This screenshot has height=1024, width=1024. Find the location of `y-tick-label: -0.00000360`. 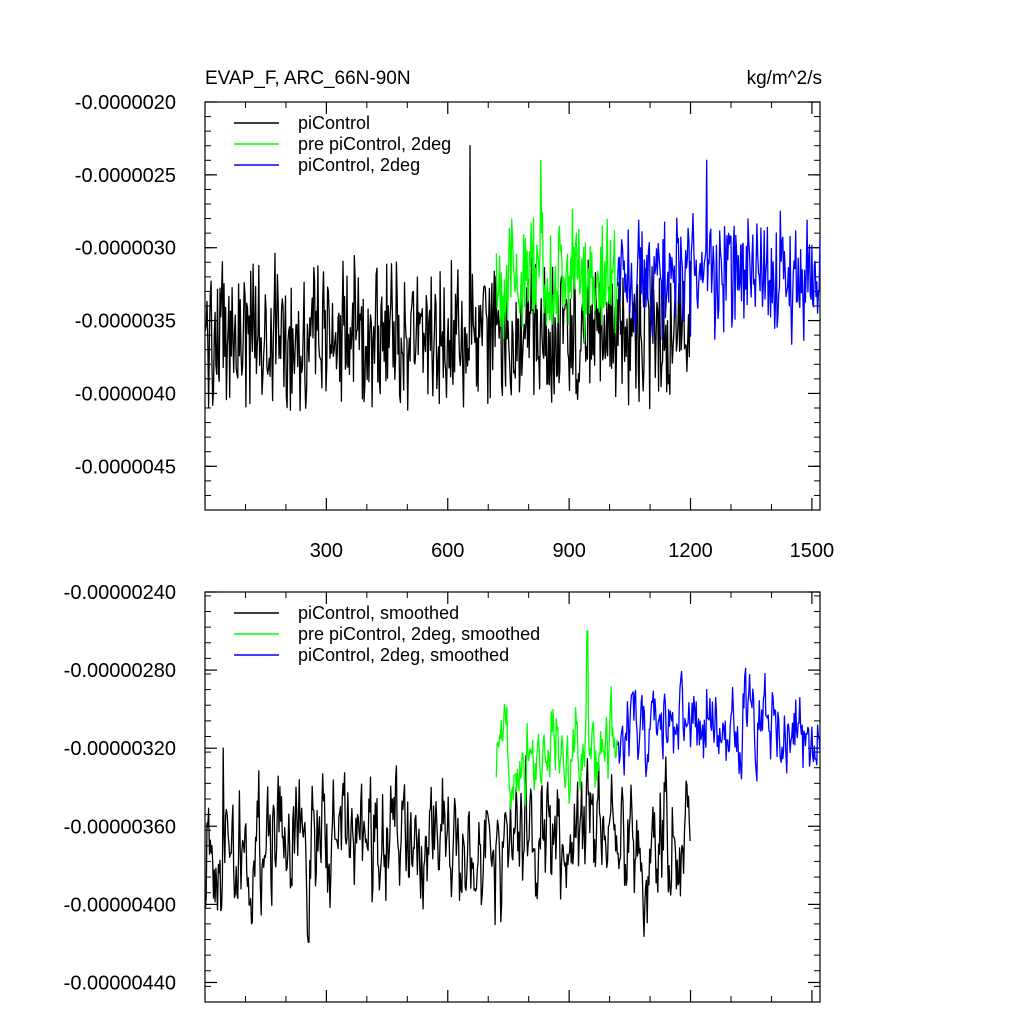

y-tick-label: -0.00000360 is located at coordinates (120, 827).